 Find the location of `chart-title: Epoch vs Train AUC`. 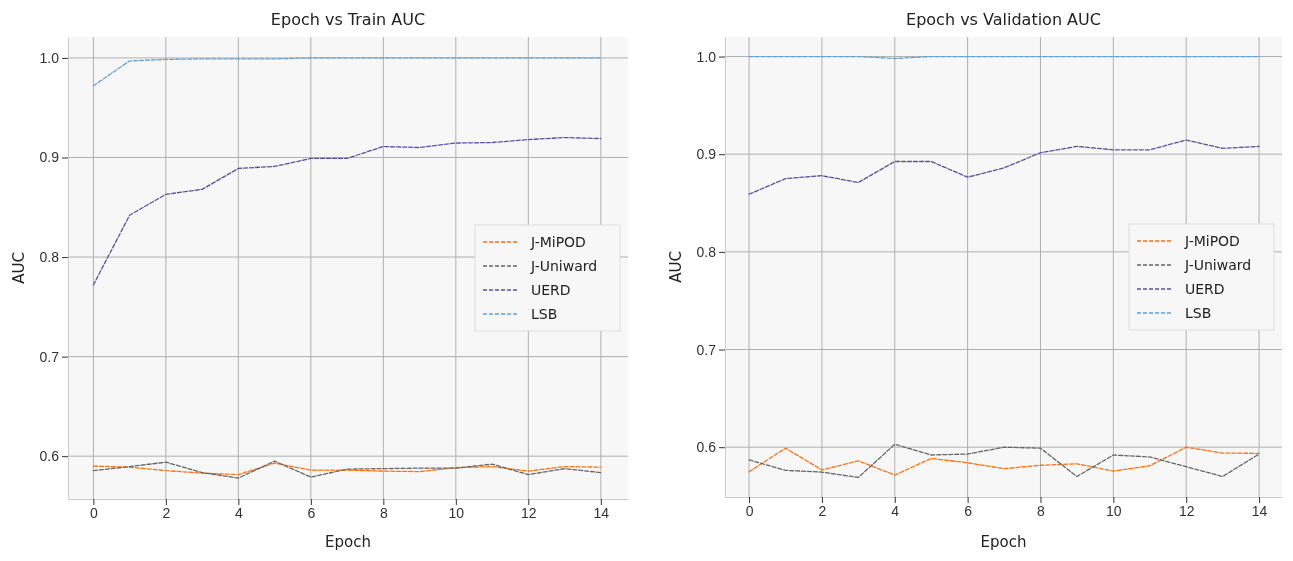

chart-title: Epoch vs Train AUC is located at coordinates (348, 19).